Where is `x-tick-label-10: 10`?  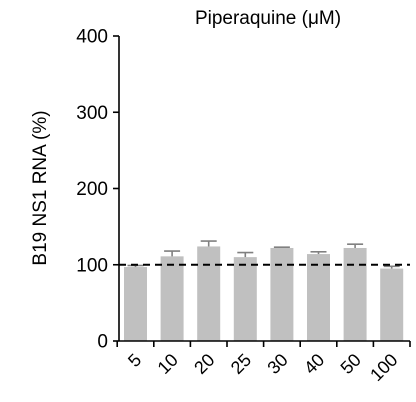
x-tick-label-10: 10 is located at coordinates (168, 364).